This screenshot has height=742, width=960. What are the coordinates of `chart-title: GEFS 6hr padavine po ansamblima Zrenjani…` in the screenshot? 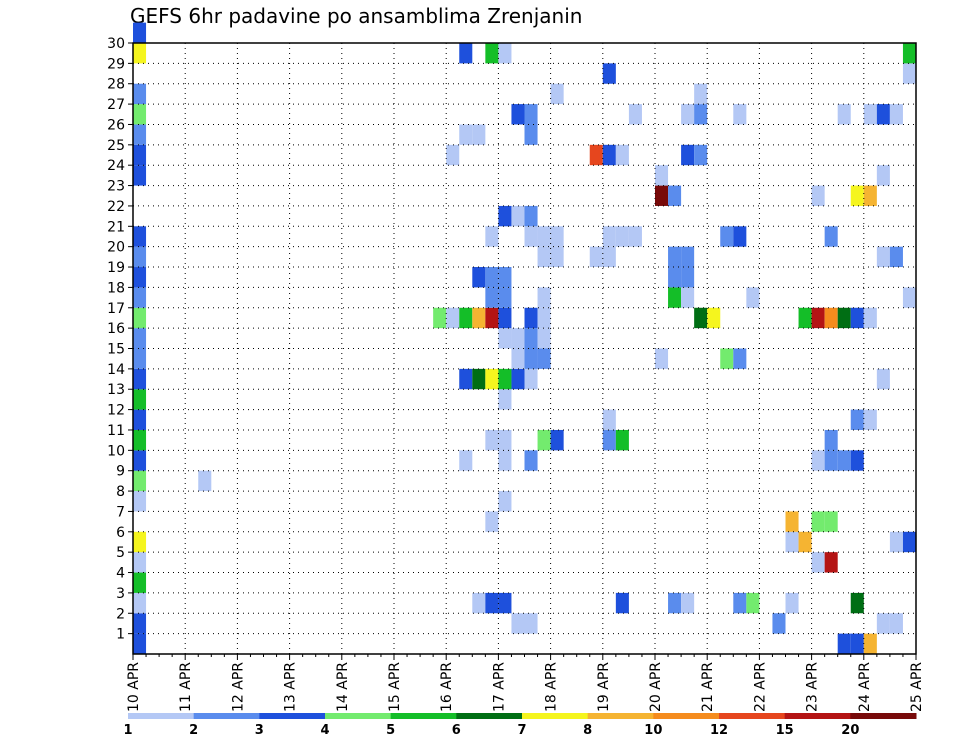 It's located at (356, 16).